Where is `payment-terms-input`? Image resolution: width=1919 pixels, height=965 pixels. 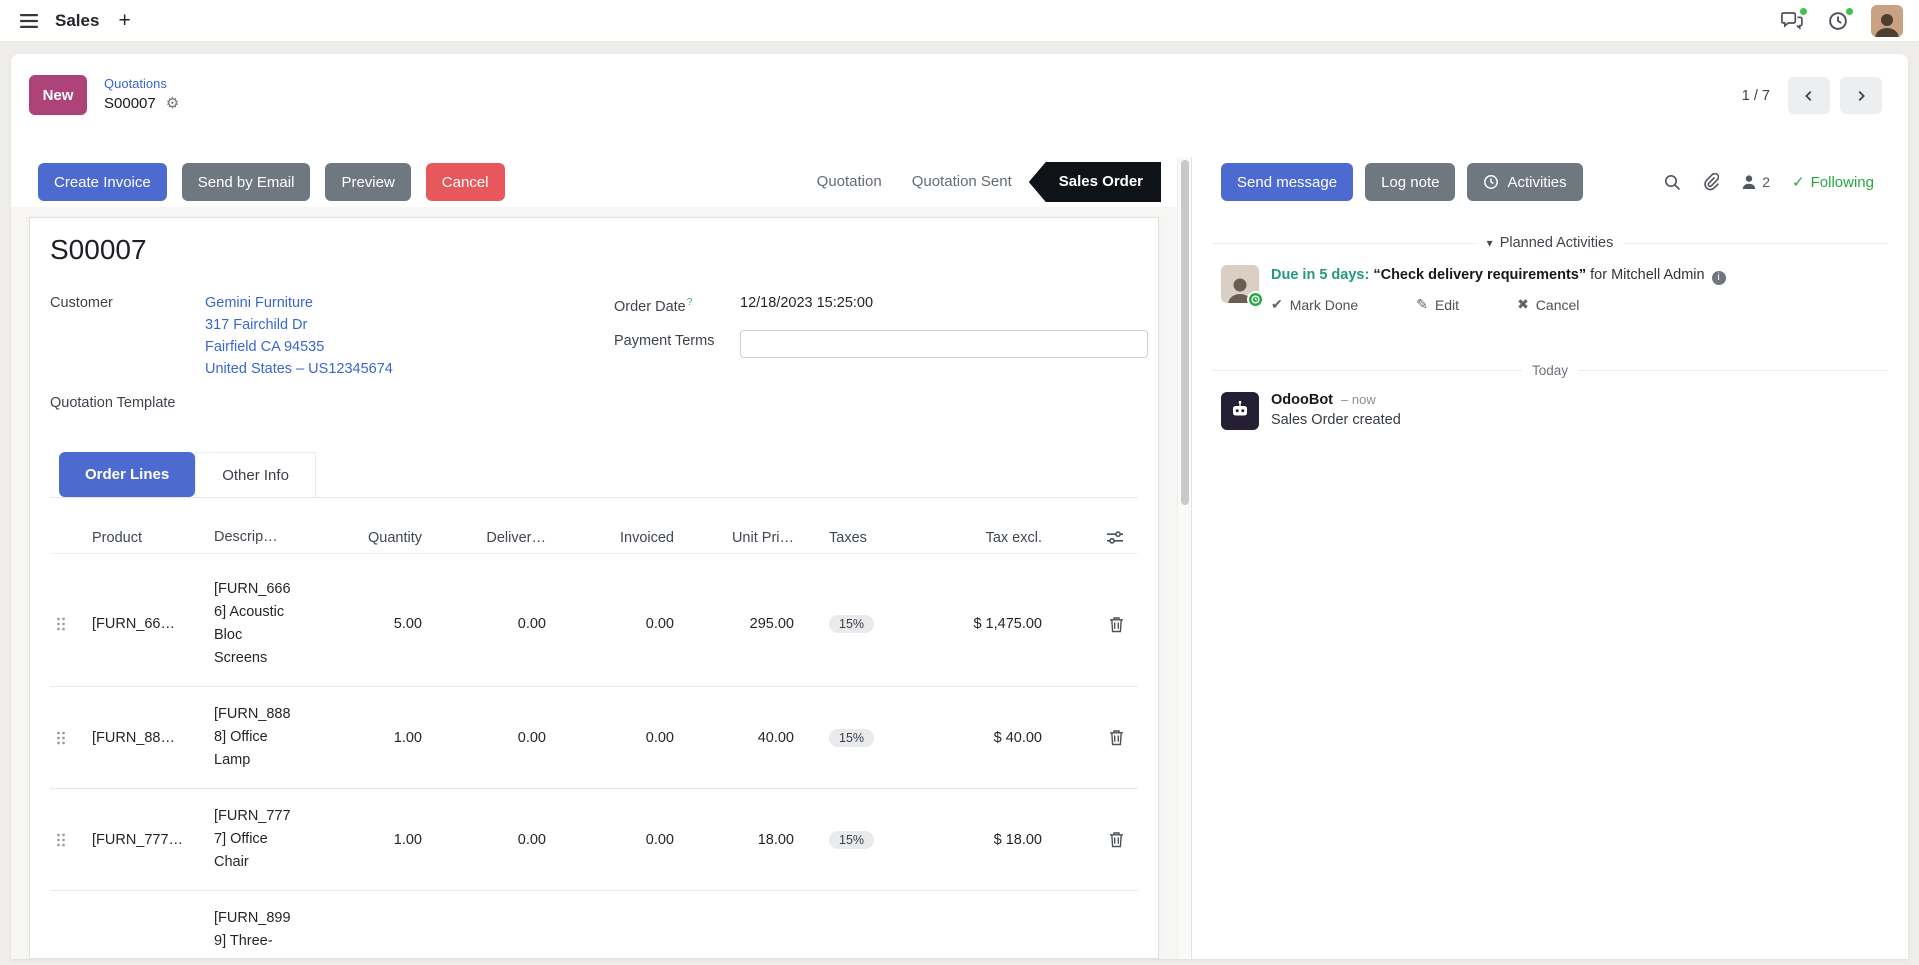
payment-terms-input is located at coordinates (944, 343).